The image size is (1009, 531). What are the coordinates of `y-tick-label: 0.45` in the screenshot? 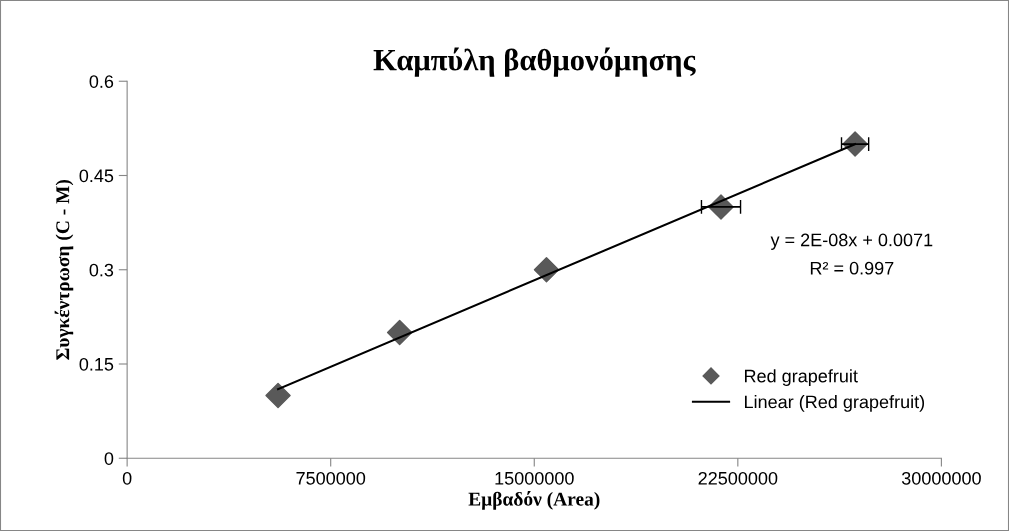 It's located at (96, 176).